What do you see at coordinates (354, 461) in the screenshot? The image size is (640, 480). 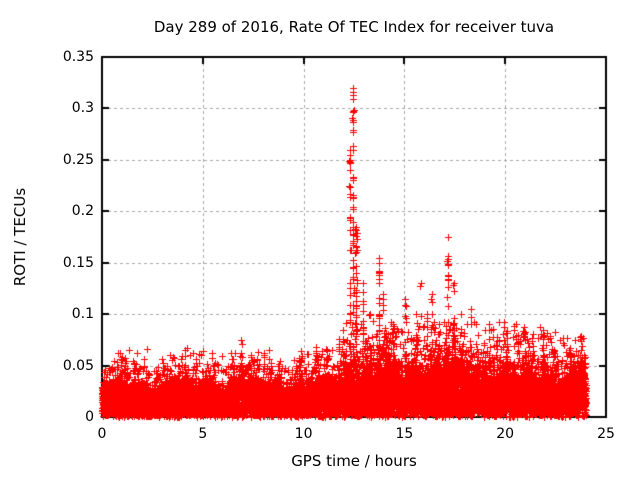 I see `x-axis-label: GPS time / hours` at bounding box center [354, 461].